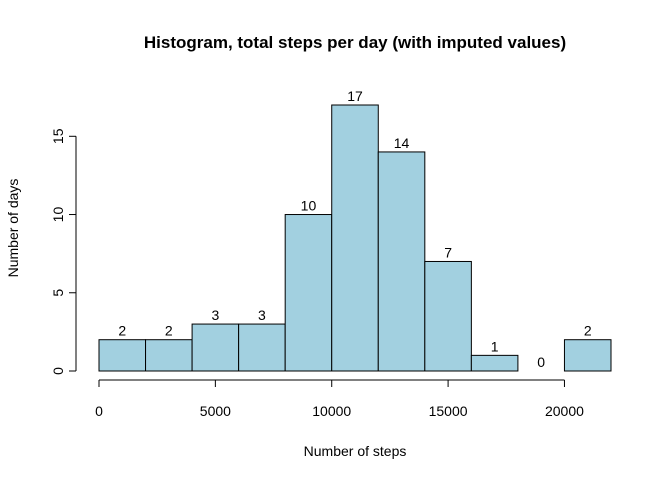 Image resolution: width=672 pixels, height=480 pixels. Describe the element at coordinates (402, 143) in the screenshot. I see `bar-value-label: 14` at that location.